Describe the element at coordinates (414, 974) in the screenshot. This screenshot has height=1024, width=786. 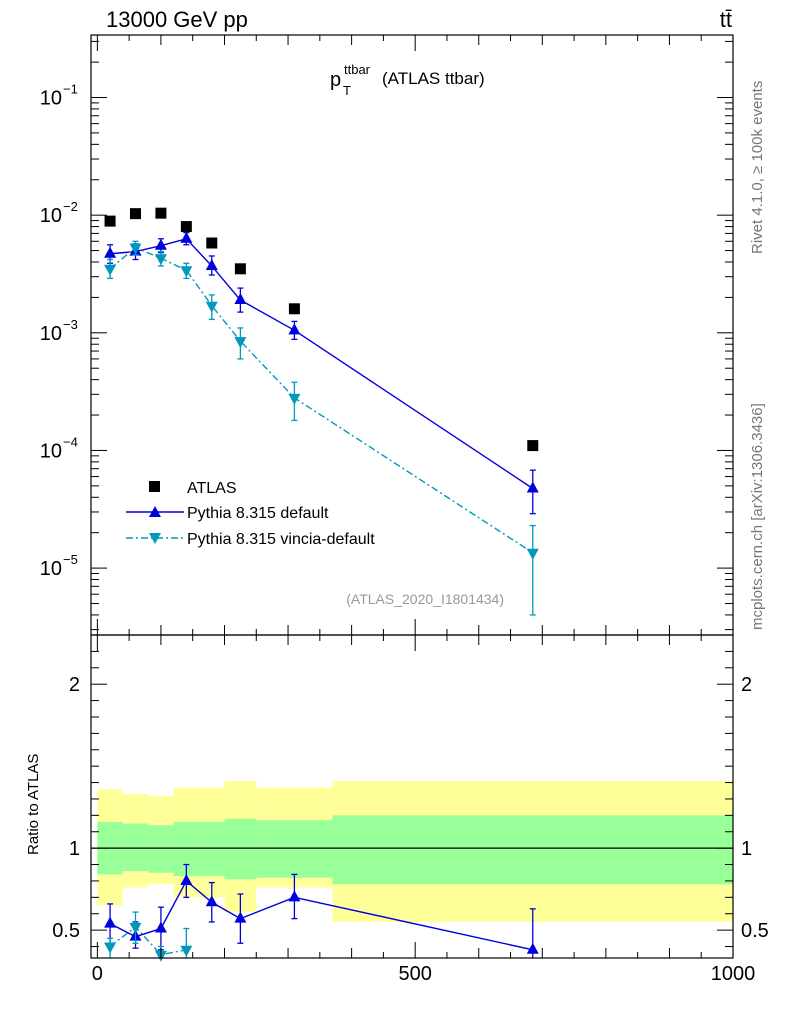
I see `x-tick-label: 500` at that location.